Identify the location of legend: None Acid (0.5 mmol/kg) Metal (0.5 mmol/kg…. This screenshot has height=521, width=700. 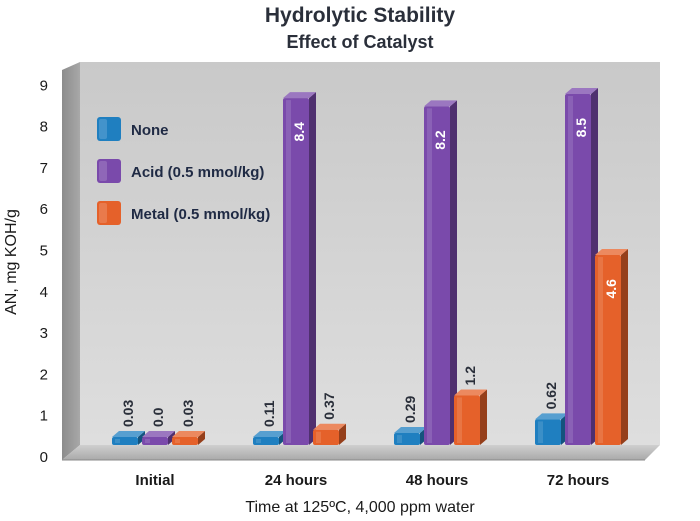
(183, 171).